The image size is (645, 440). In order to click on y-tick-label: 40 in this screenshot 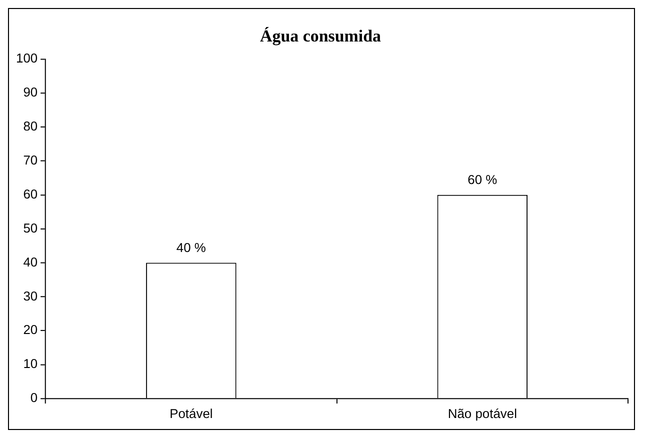, I will do `click(30, 262)`.